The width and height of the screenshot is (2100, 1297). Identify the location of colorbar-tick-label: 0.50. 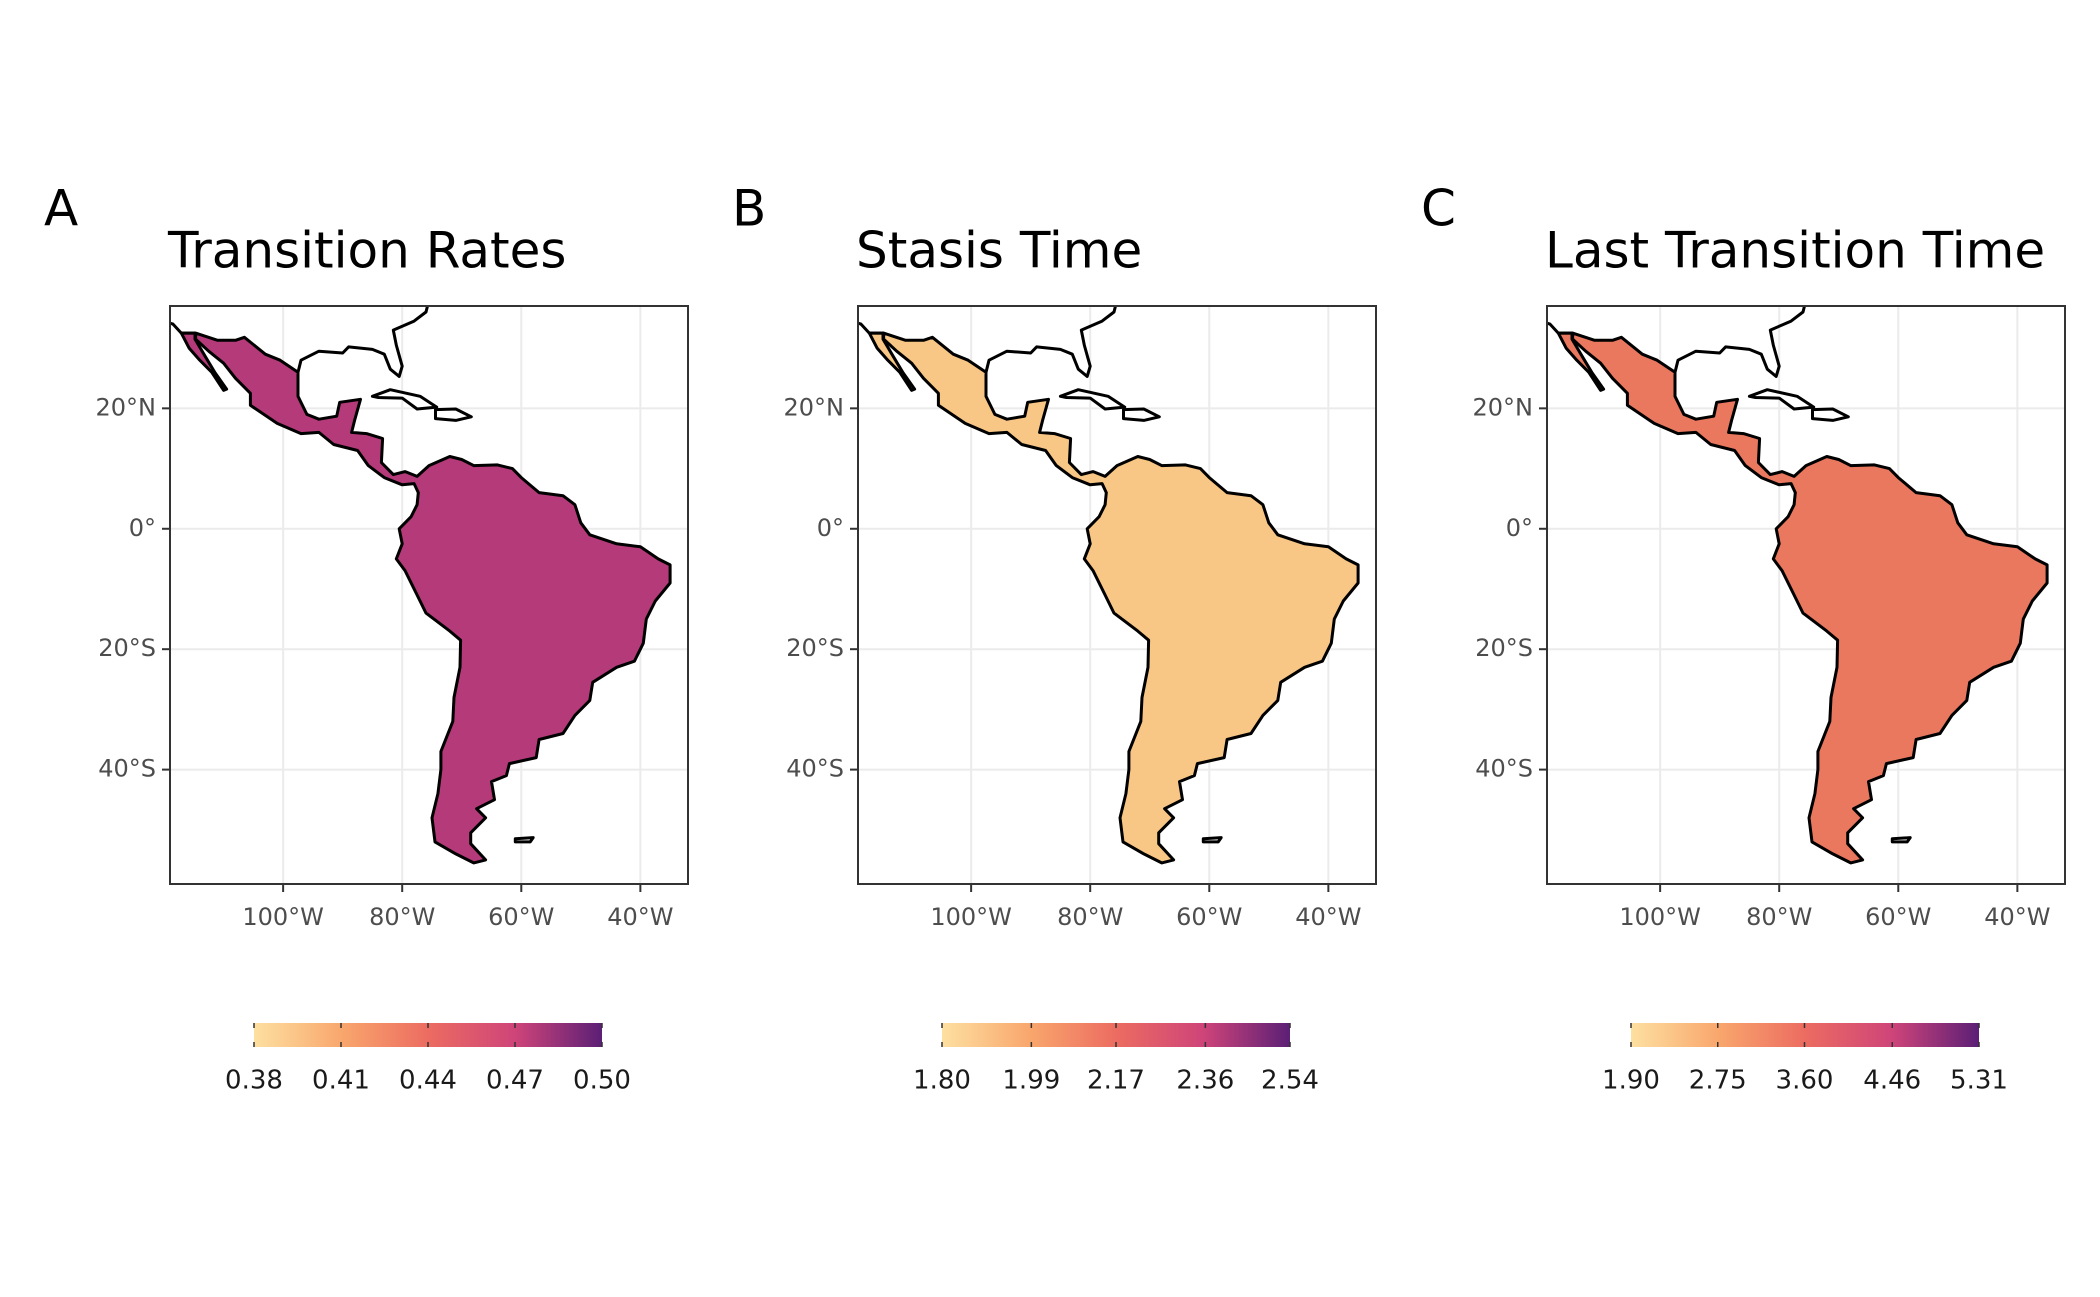
(602, 1081).